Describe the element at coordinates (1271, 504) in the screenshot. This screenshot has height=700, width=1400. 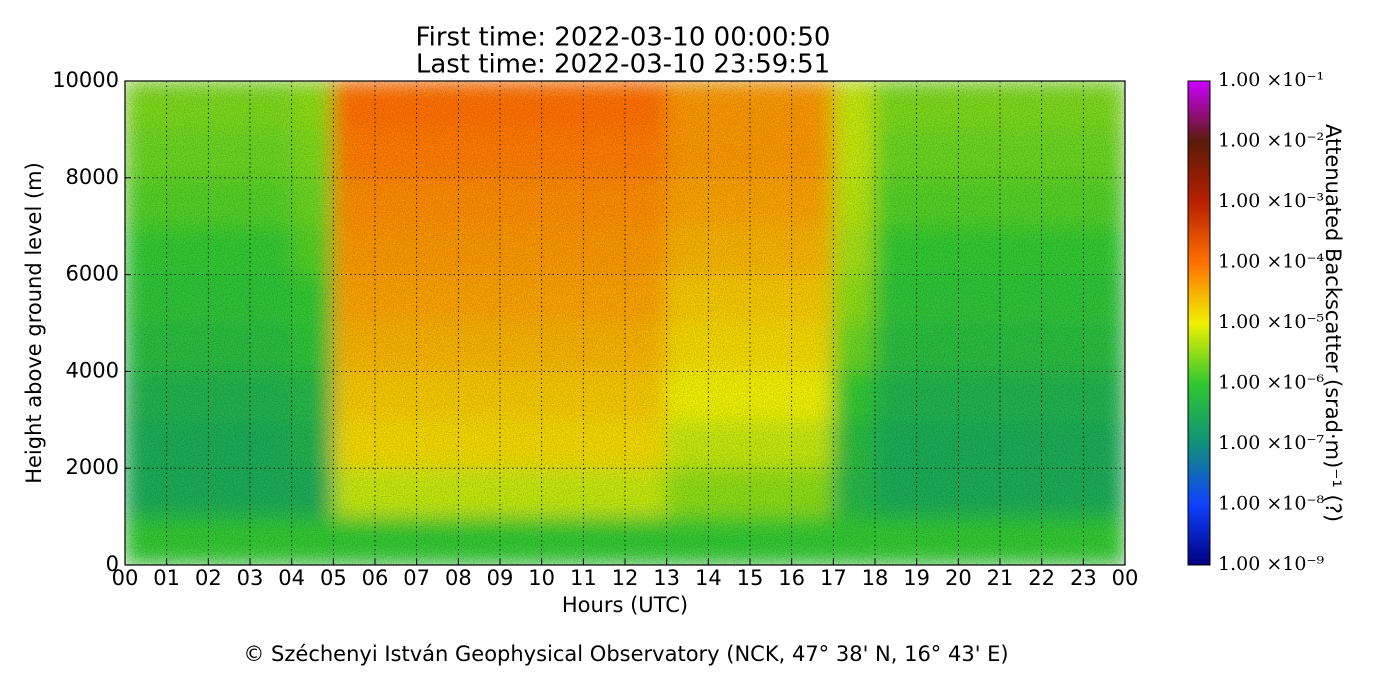
I see `colorbar-tick-label: 1.00 ×10⁻⁸` at that location.